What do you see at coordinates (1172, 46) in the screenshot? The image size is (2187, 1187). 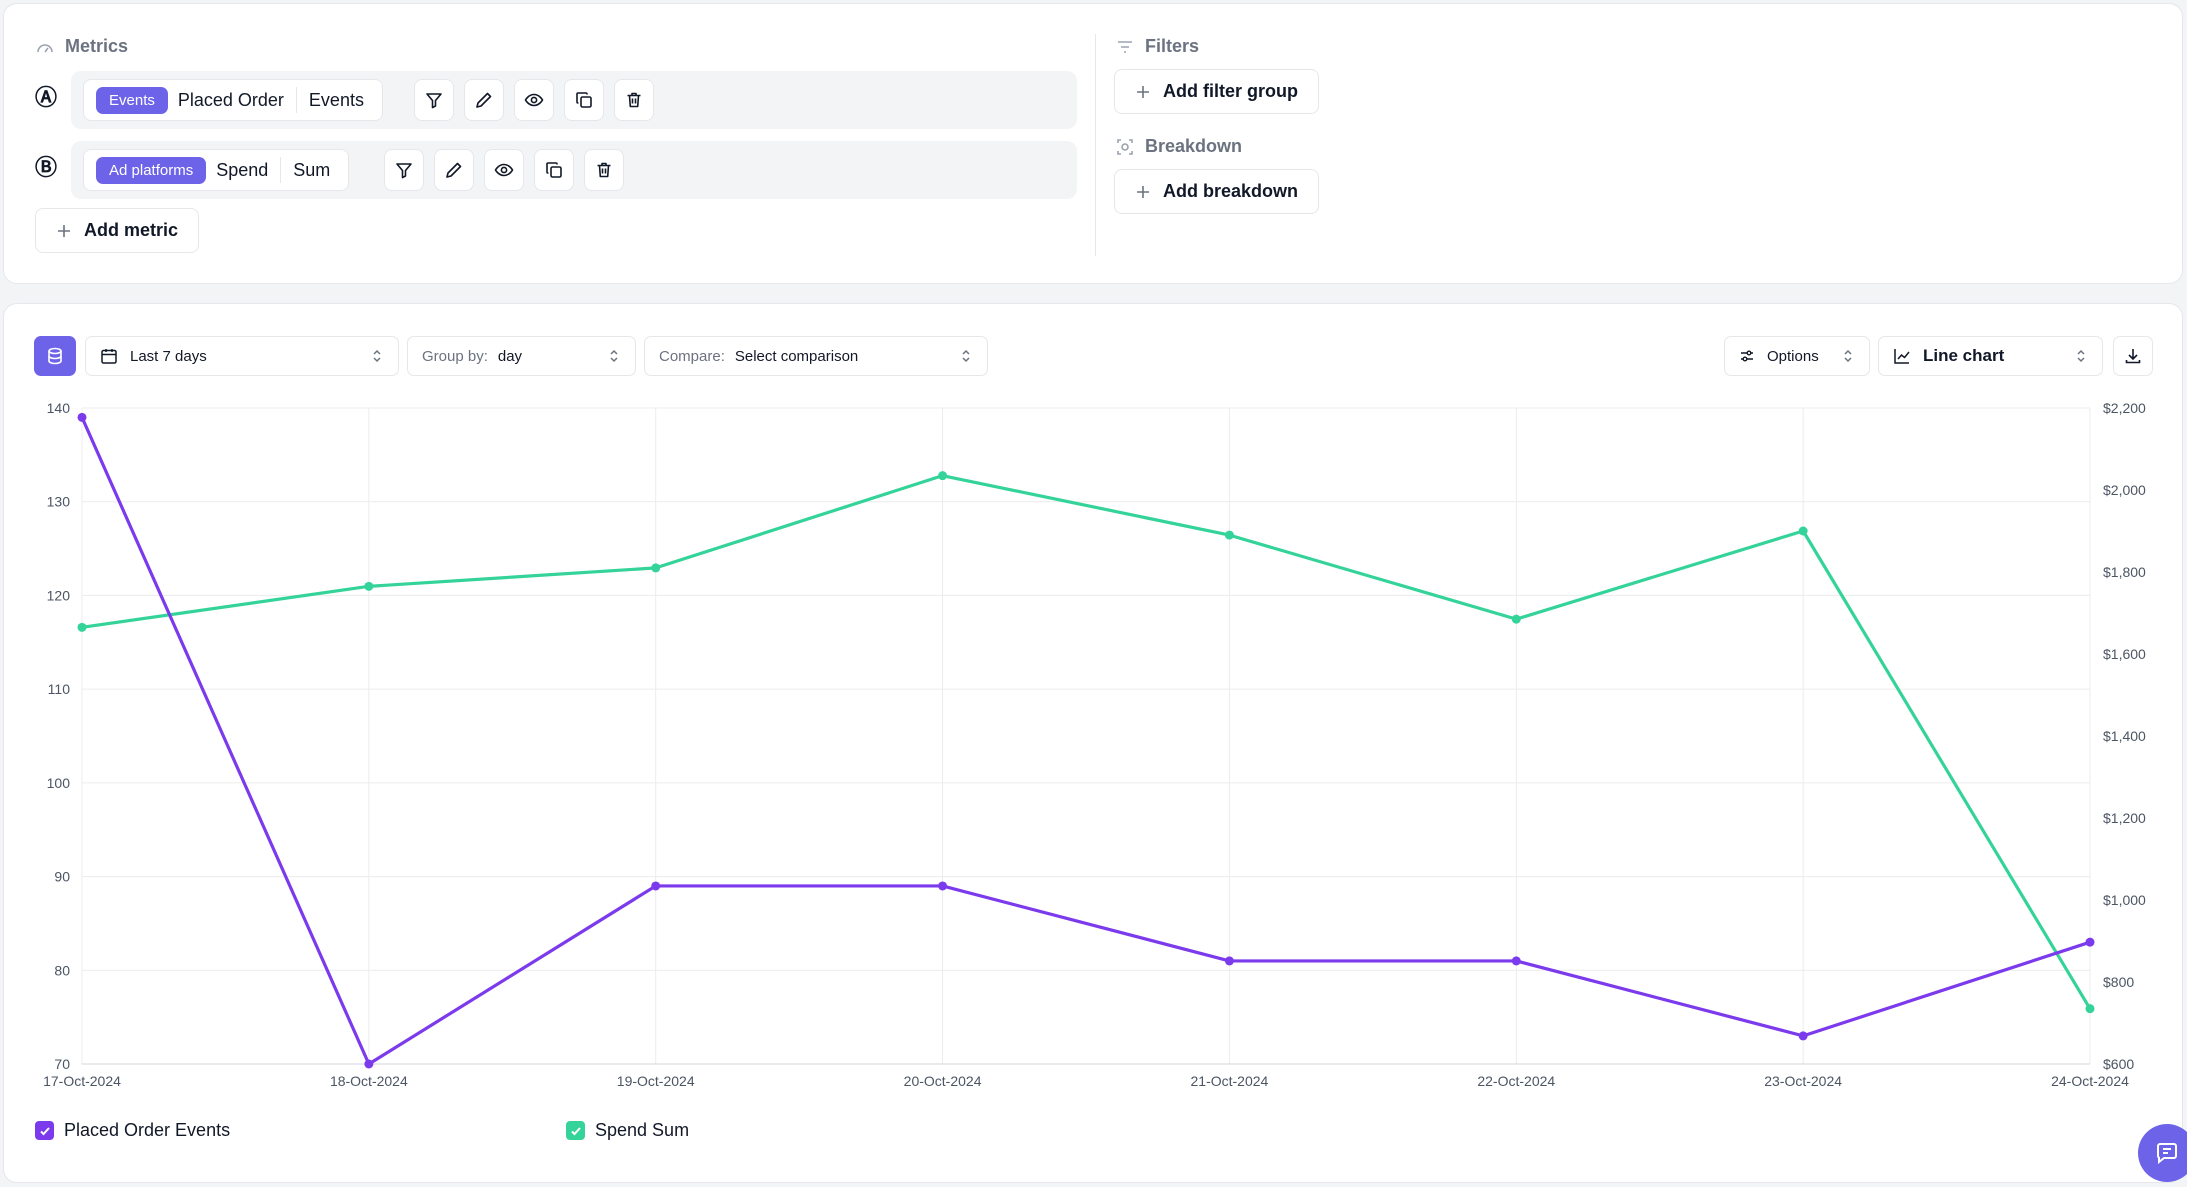 I see `filters-title: Filters` at bounding box center [1172, 46].